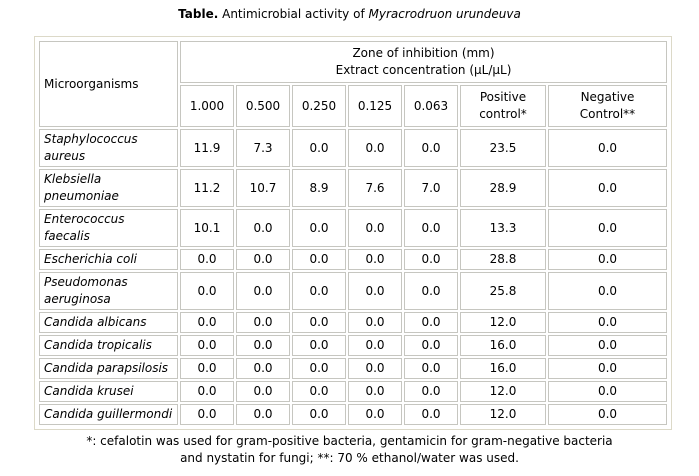  Describe the element at coordinates (503, 148) in the screenshot. I see `value-cell: 23.5` at that location.